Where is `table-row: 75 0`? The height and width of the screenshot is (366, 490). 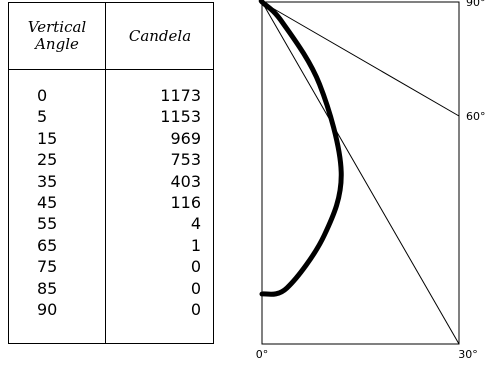
table-row: 75 0 is located at coordinates (111, 266).